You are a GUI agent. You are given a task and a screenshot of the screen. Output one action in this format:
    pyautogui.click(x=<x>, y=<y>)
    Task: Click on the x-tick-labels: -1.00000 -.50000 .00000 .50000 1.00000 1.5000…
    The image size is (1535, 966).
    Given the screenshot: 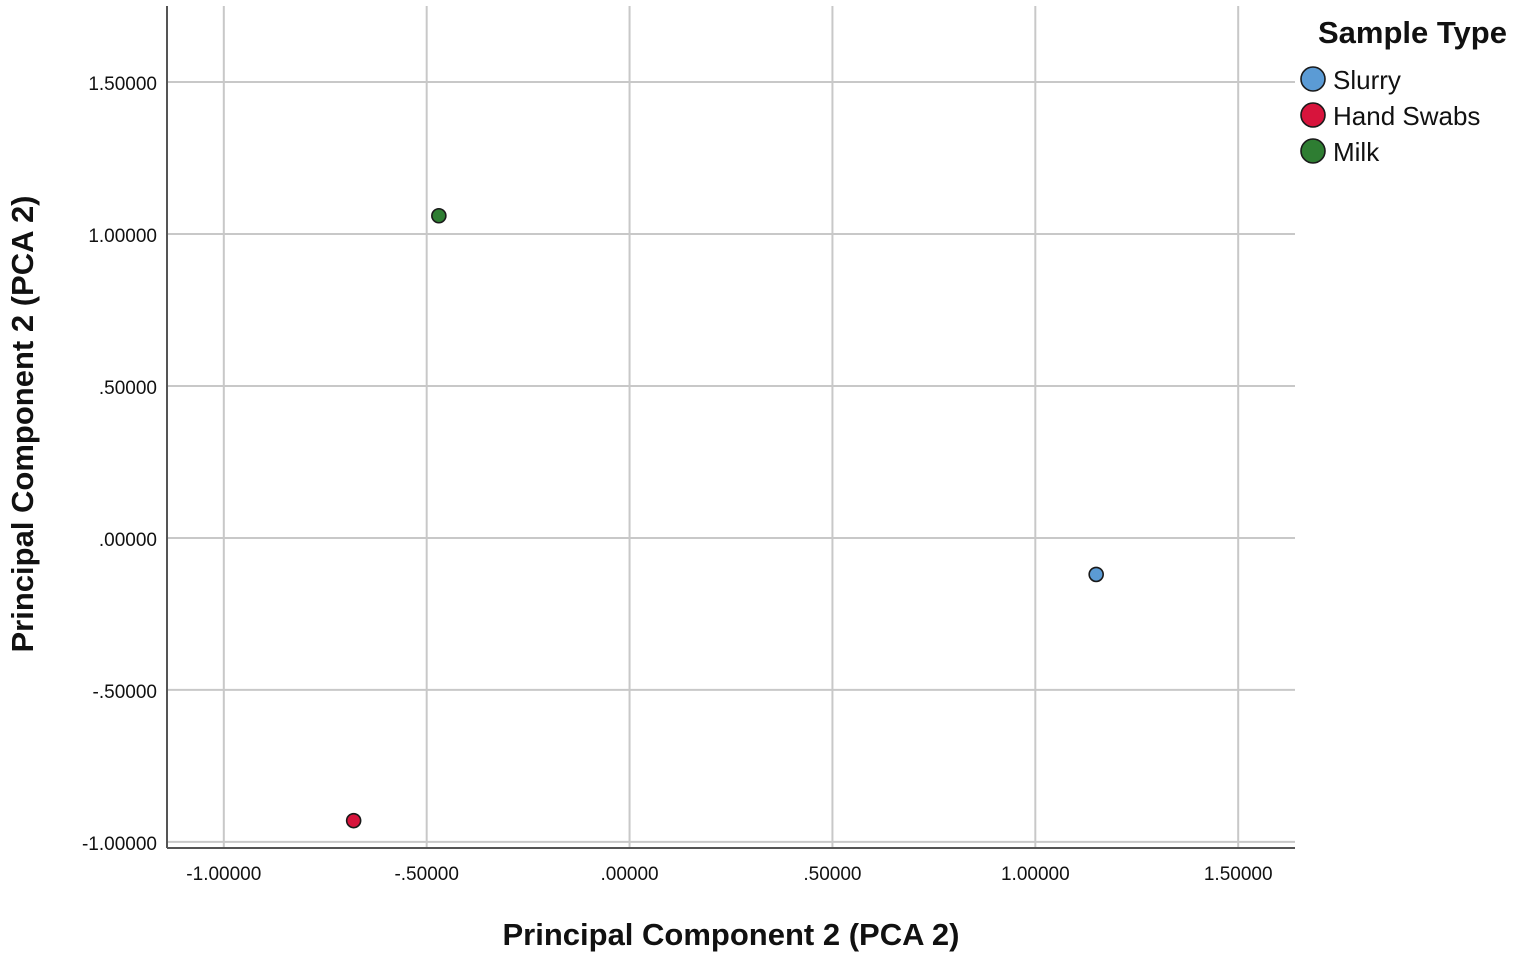 What is the action you would take?
    pyautogui.click(x=729, y=874)
    